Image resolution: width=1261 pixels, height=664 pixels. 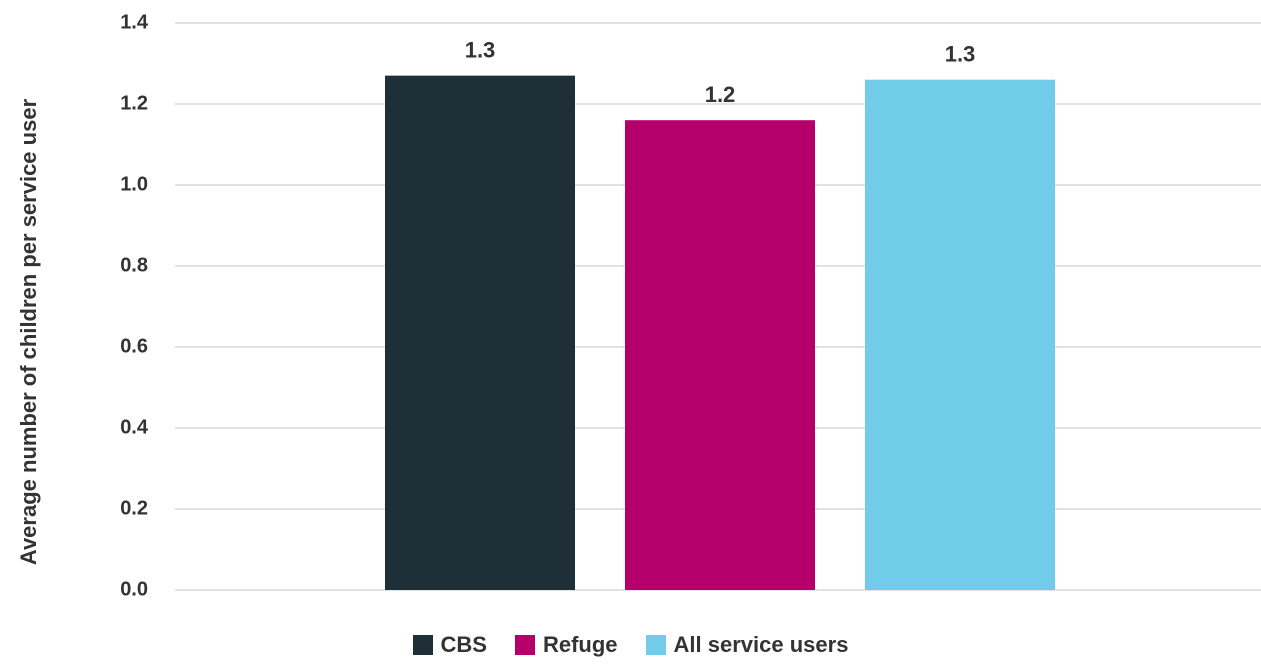 What do you see at coordinates (463, 644) in the screenshot?
I see `legend-label: CBS` at bounding box center [463, 644].